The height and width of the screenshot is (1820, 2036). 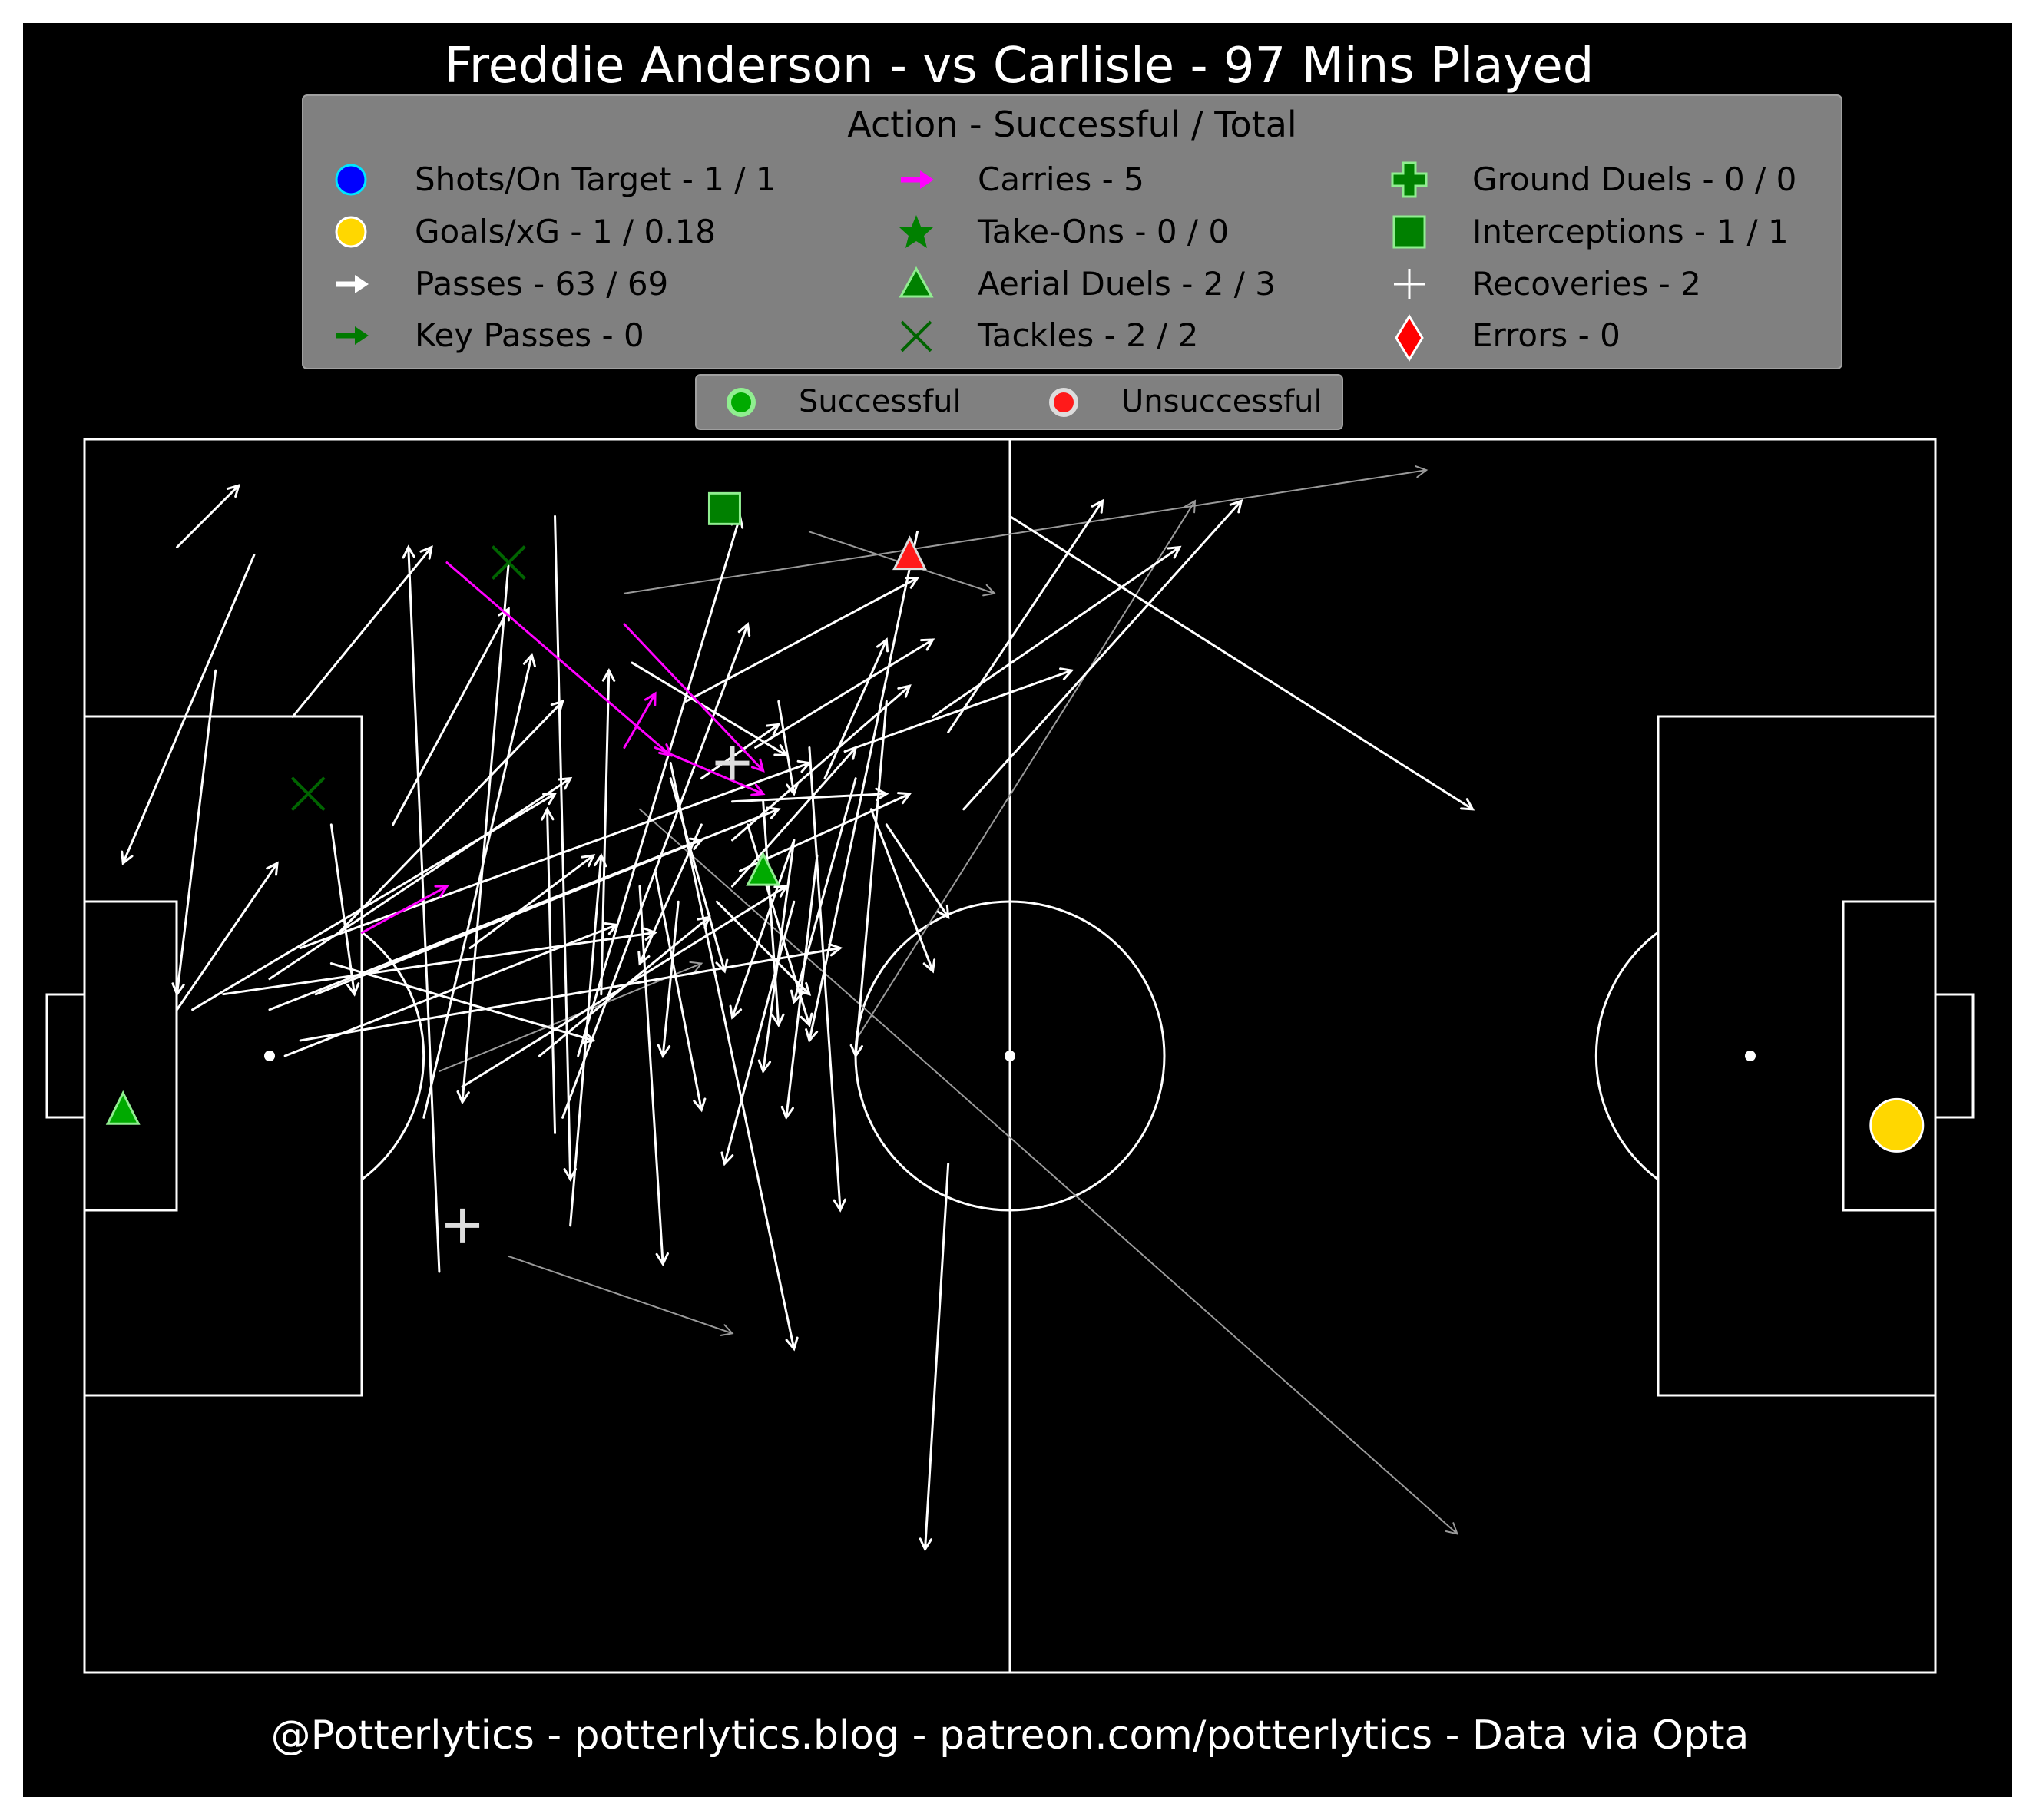 What do you see at coordinates (1103, 231) in the screenshot?
I see `legend-label-take-ons: Take-Ons - 0 / 0` at bounding box center [1103, 231].